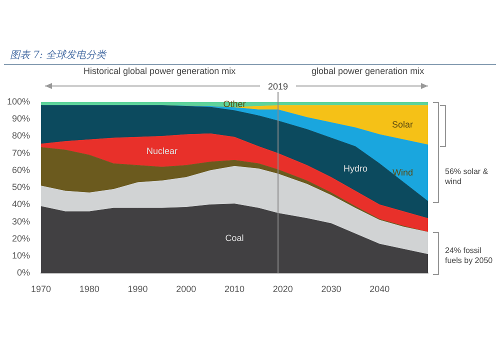  Describe the element at coordinates (331, 289) in the screenshot. I see `x-tick-label: 2030` at that location.